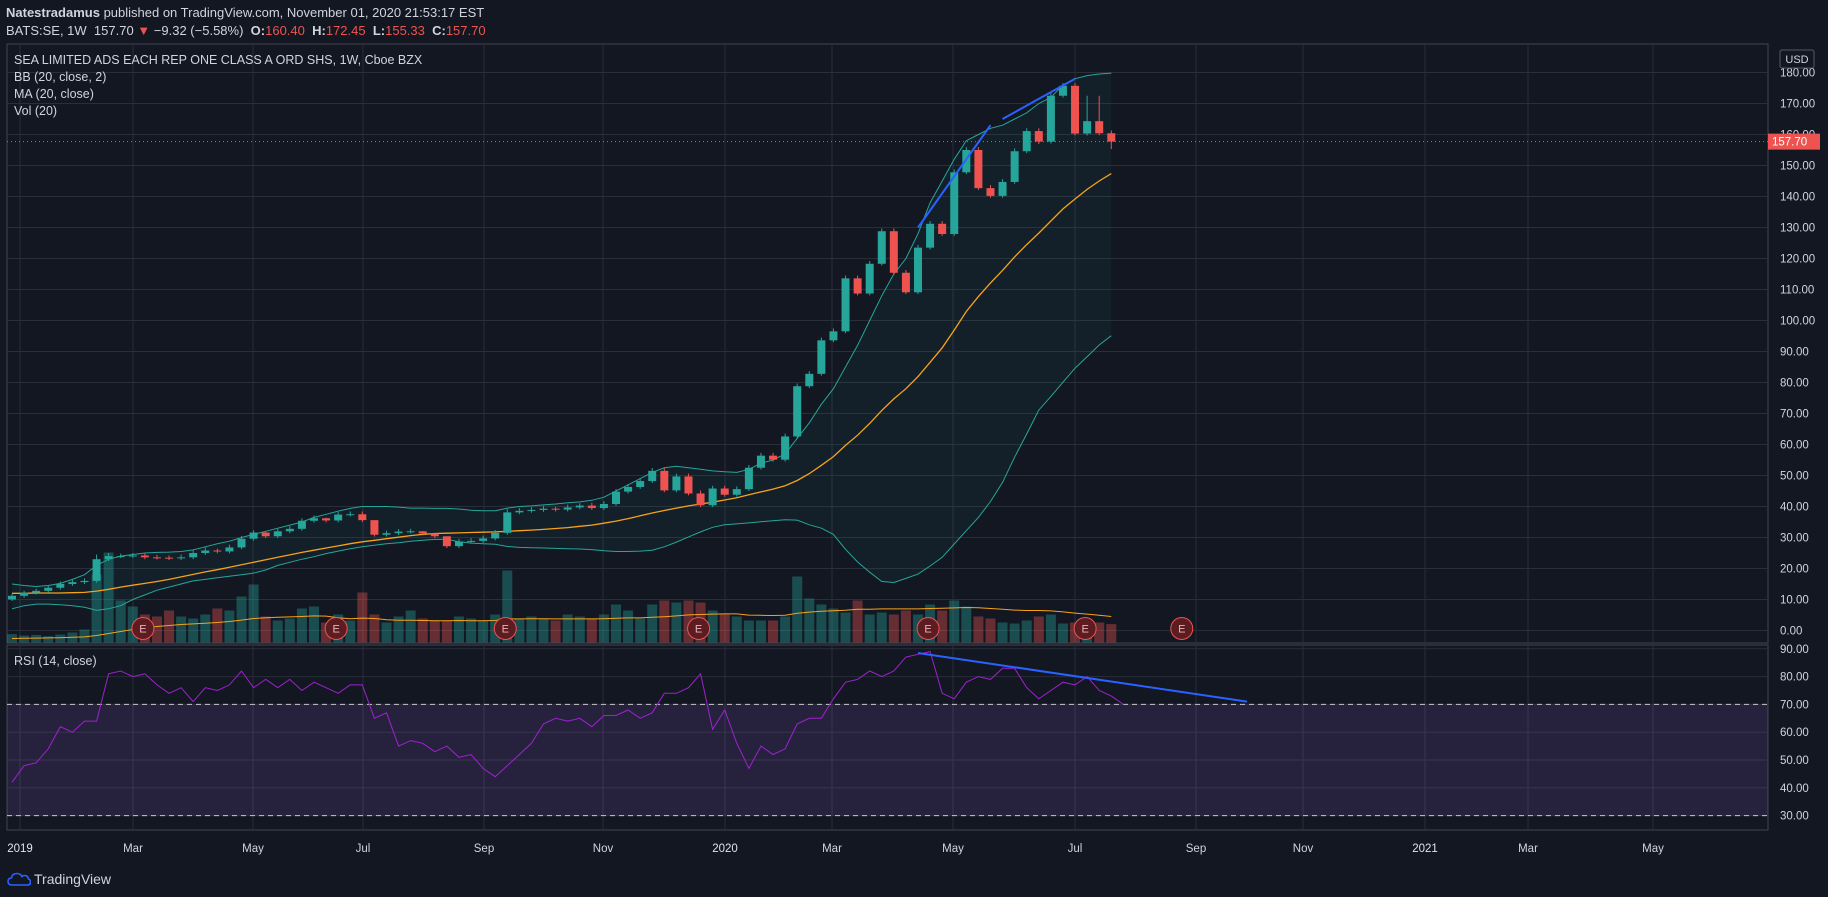  Describe the element at coordinates (1797, 59) in the screenshot. I see `currency-box` at that location.